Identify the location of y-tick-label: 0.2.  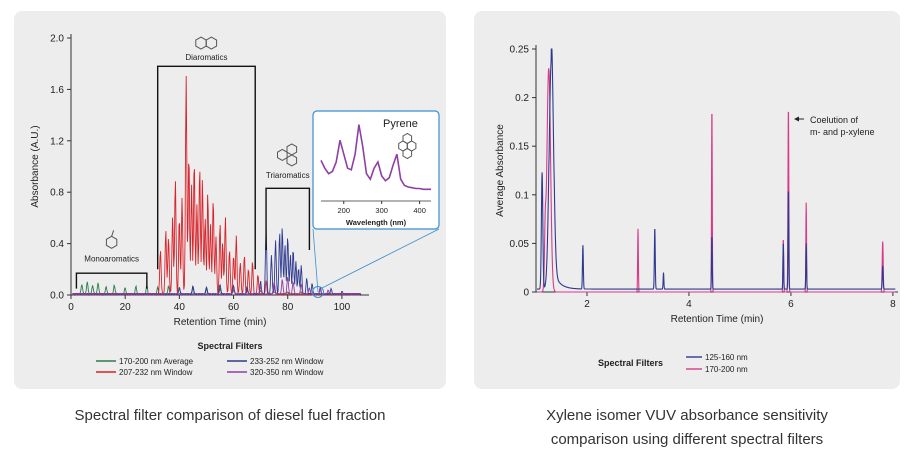
(522, 98).